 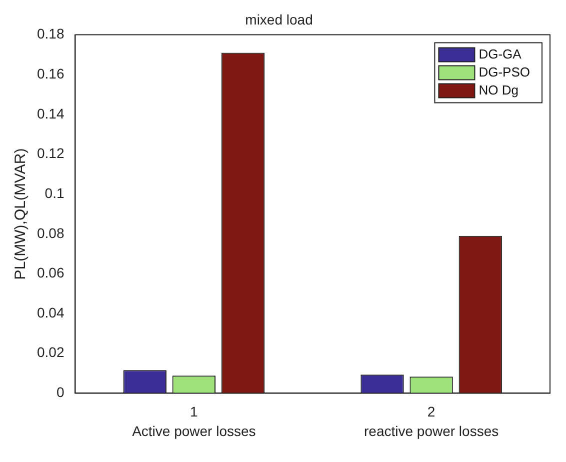 I want to click on legend-label: DG-PSO, so click(x=504, y=72).